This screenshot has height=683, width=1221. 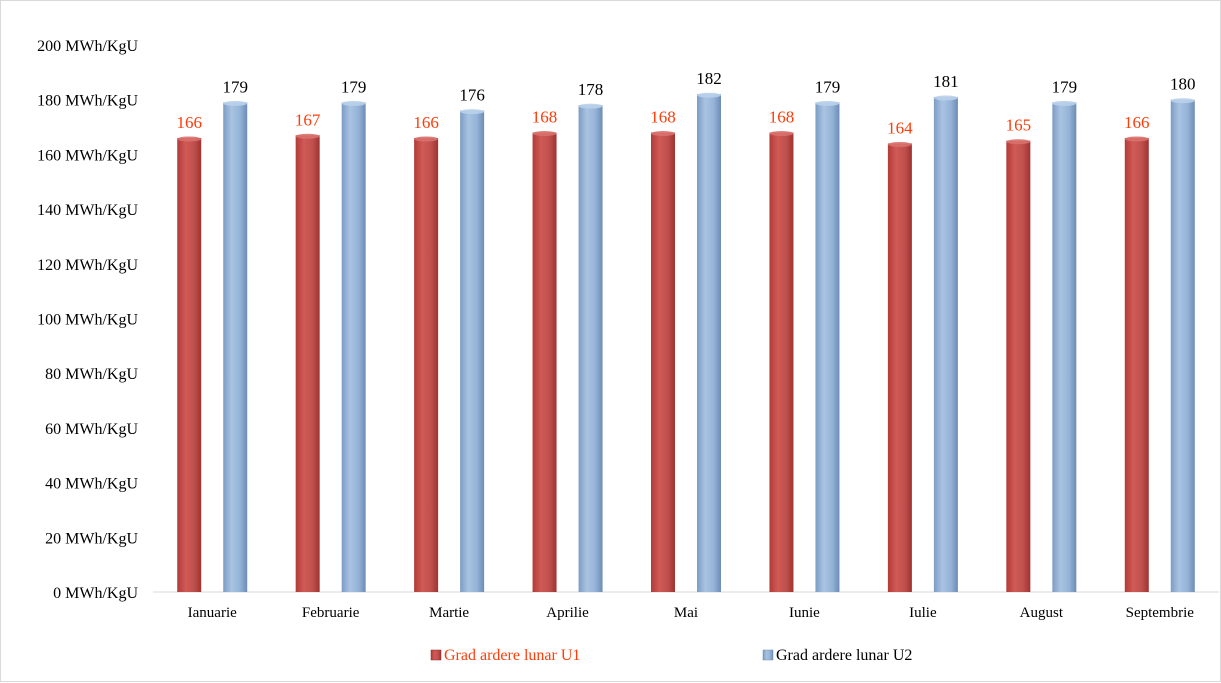 What do you see at coordinates (449, 613) in the screenshot?
I see `x-tick-label: Martie` at bounding box center [449, 613].